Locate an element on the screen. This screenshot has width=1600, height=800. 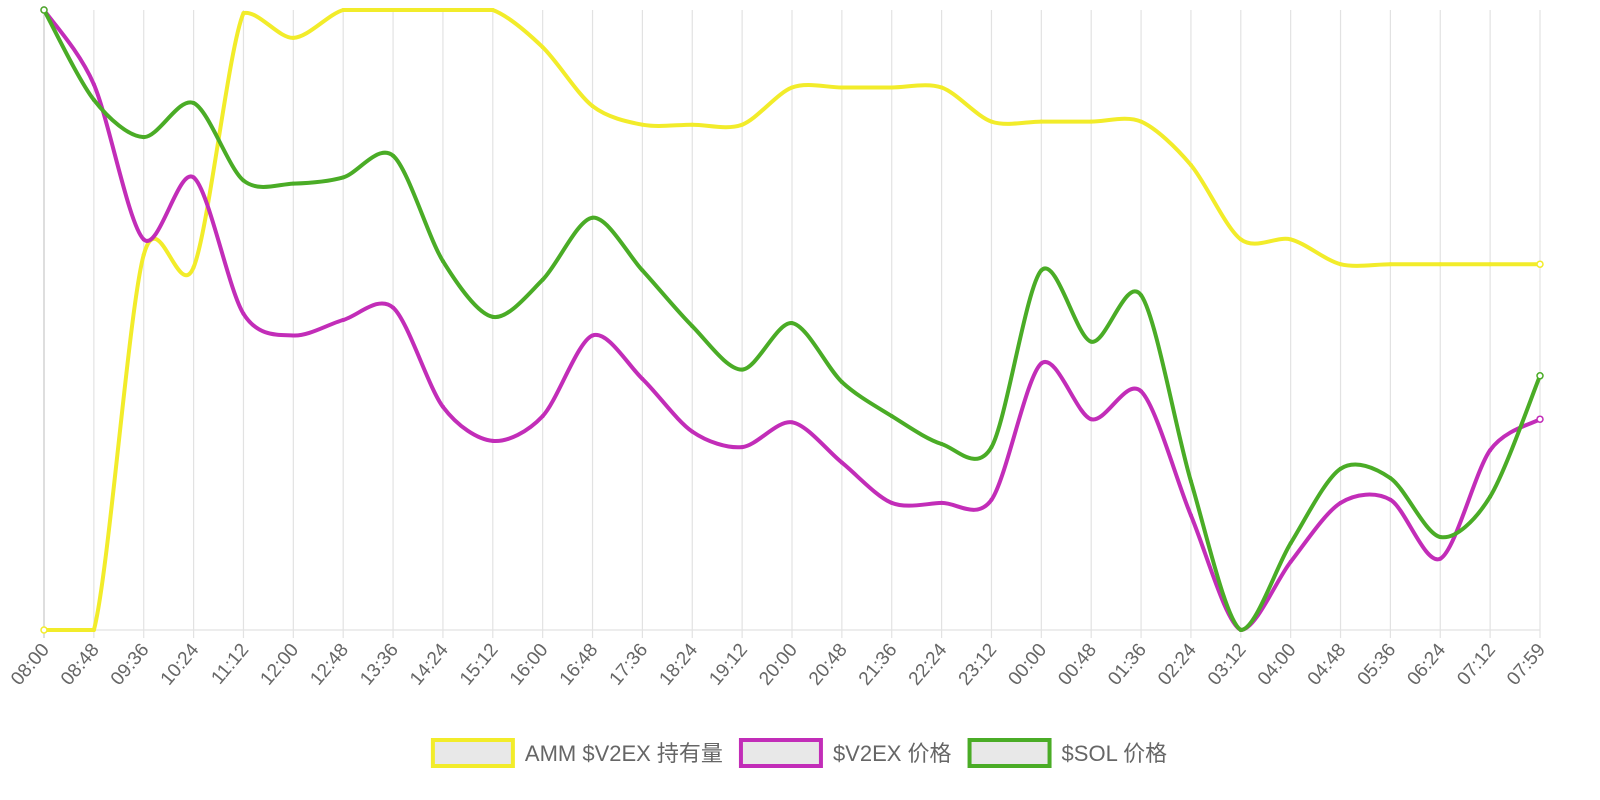
x-tick-label: 20:00 is located at coordinates (778, 665).